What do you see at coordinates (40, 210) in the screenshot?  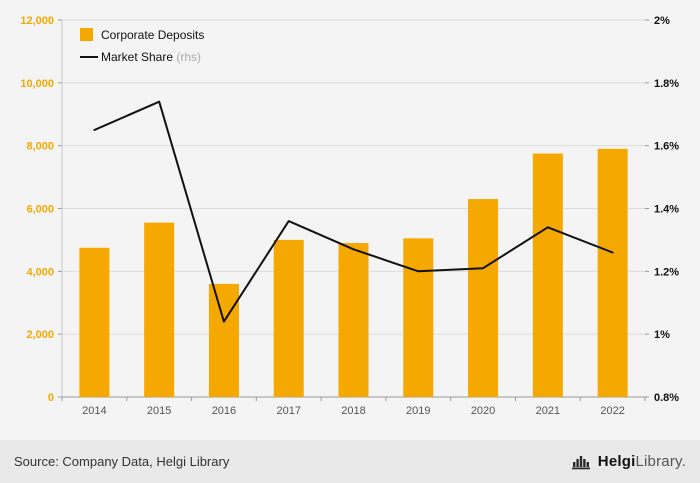 I see `left-axis-label: 6,000` at bounding box center [40, 210].